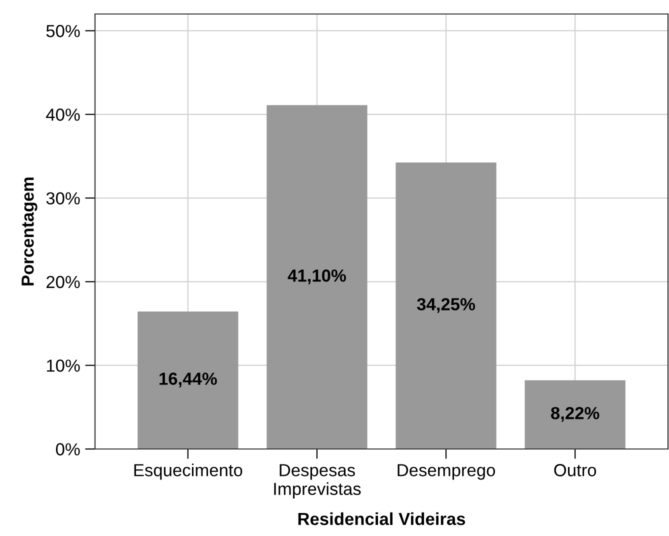 The height and width of the screenshot is (536, 669). Describe the element at coordinates (575, 470) in the screenshot. I see `x-tick-label: Outro` at that location.